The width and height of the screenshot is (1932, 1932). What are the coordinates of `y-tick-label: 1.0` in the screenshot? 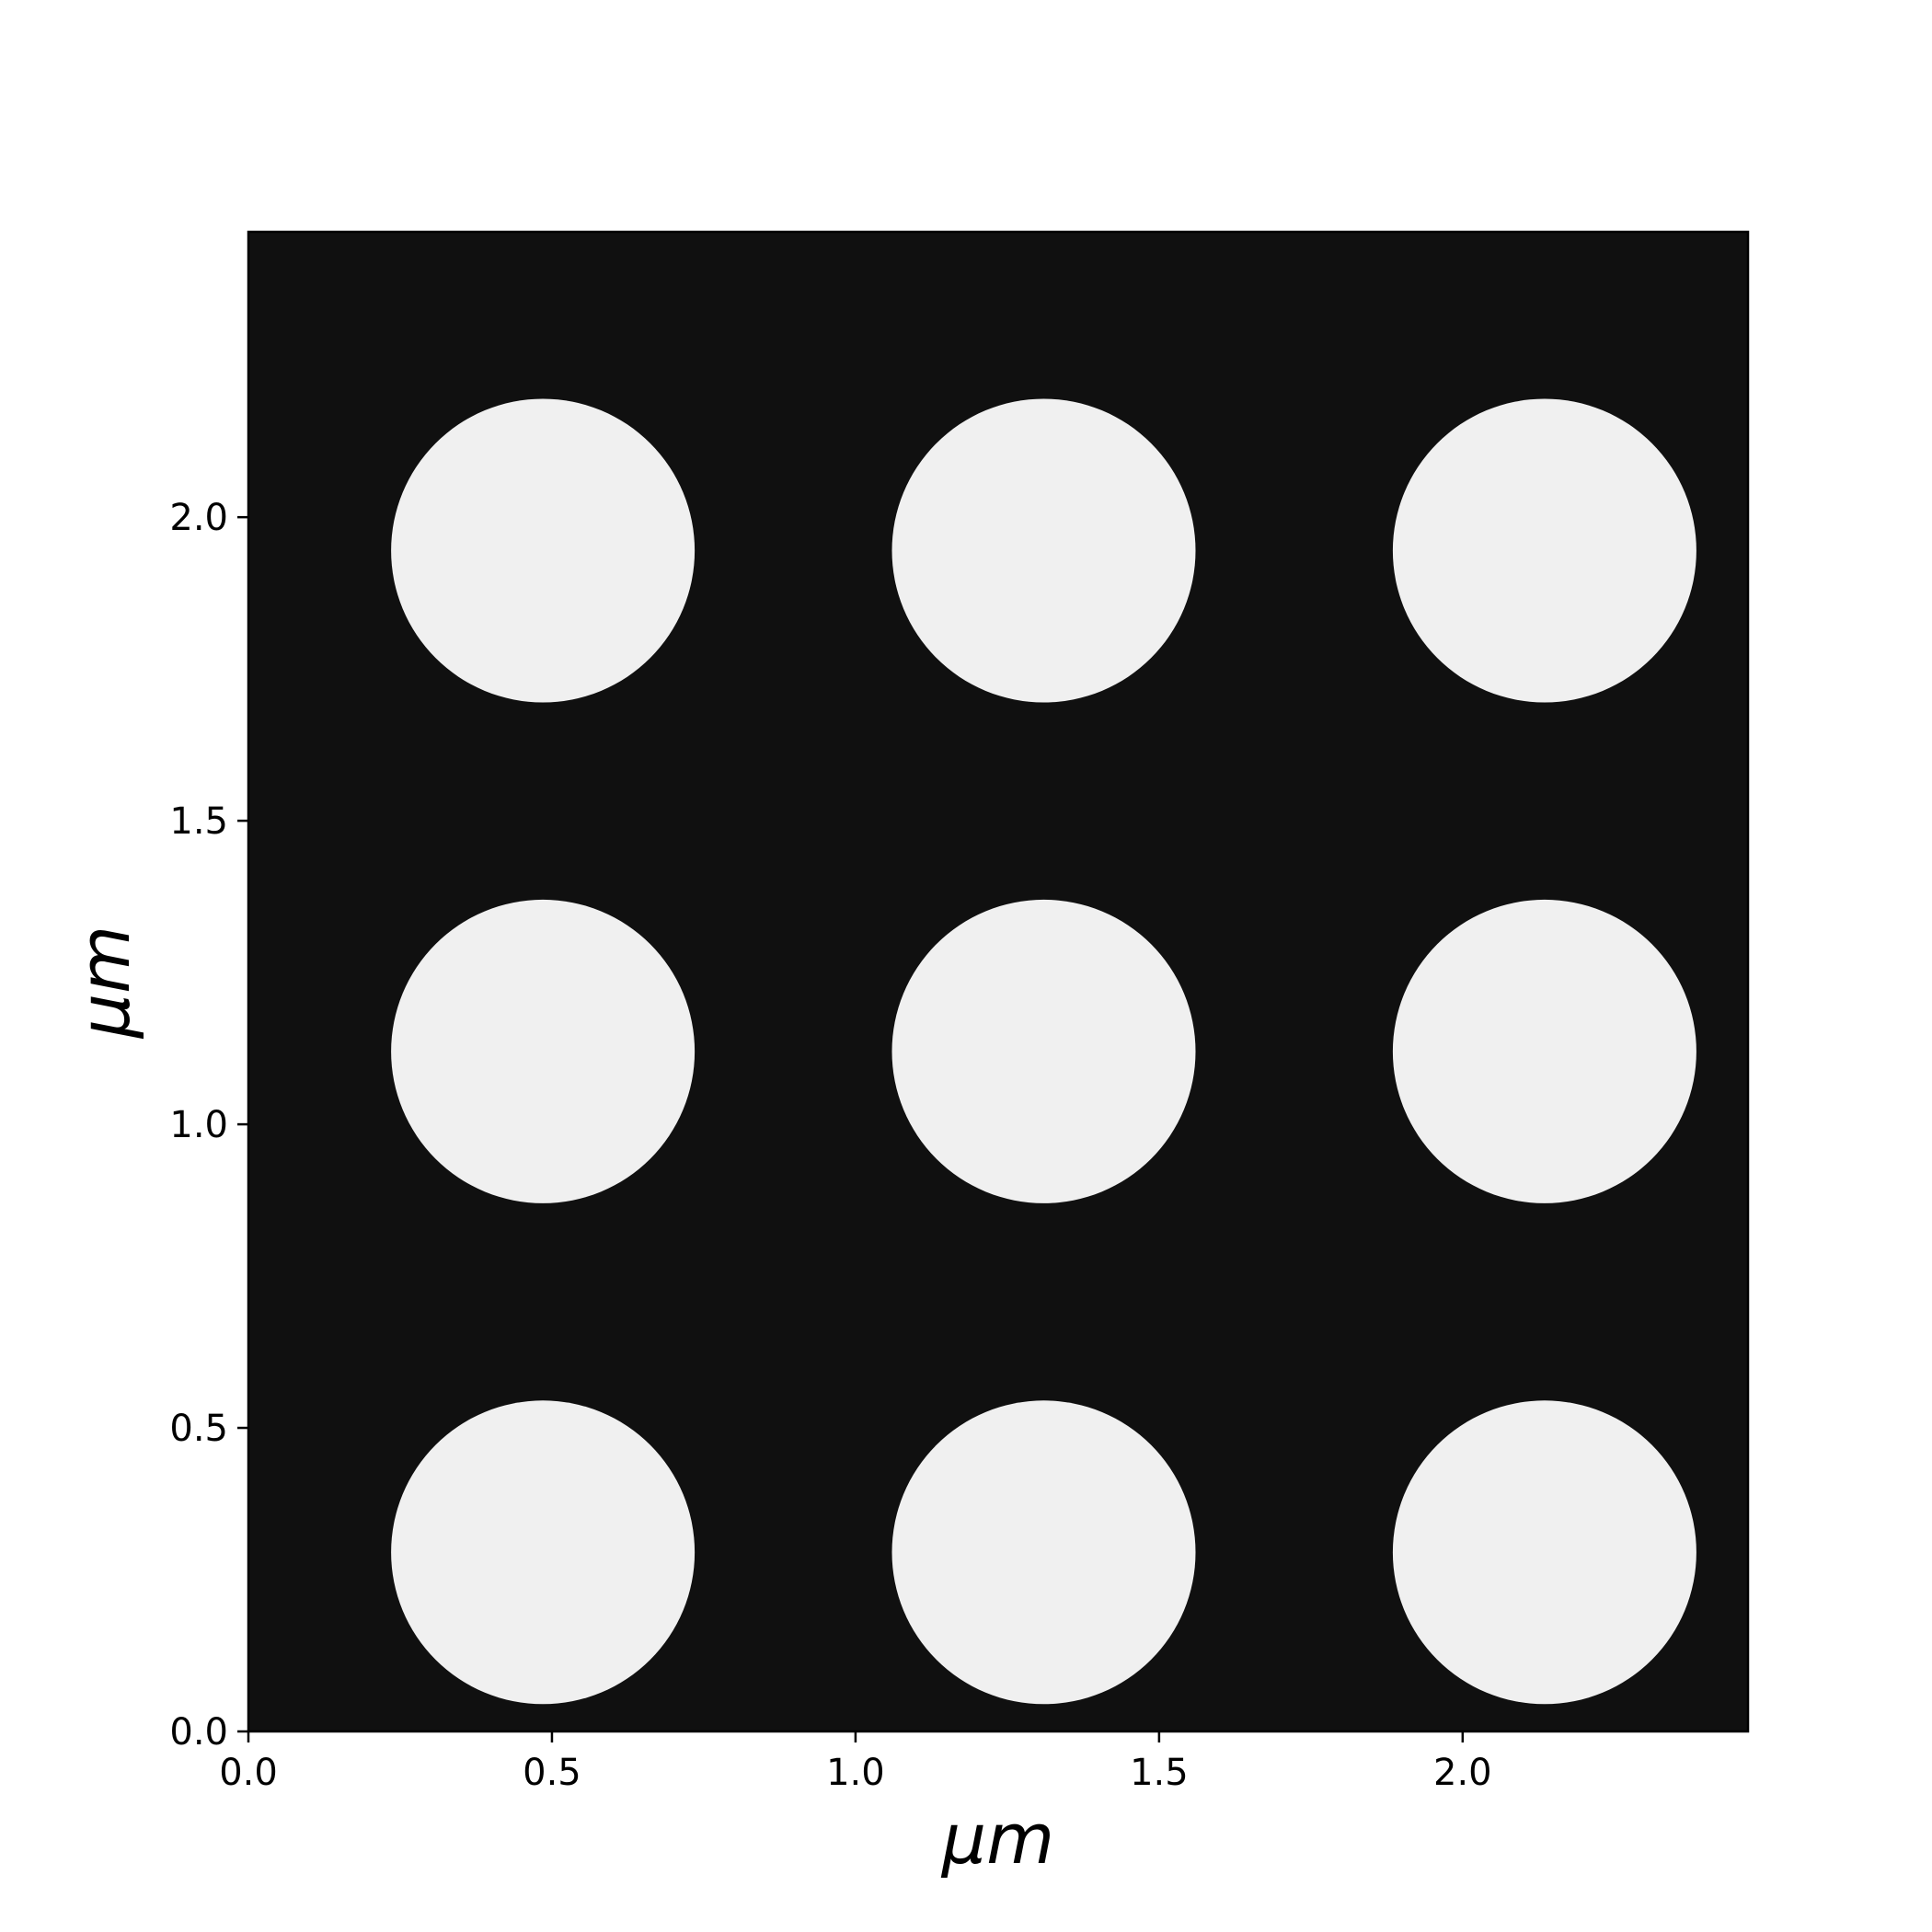 It's located at (198, 1125).